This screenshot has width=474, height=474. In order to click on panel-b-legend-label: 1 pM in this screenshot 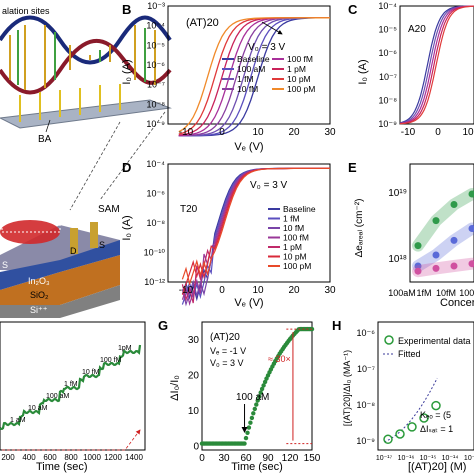, I will do `click(296, 69)`.